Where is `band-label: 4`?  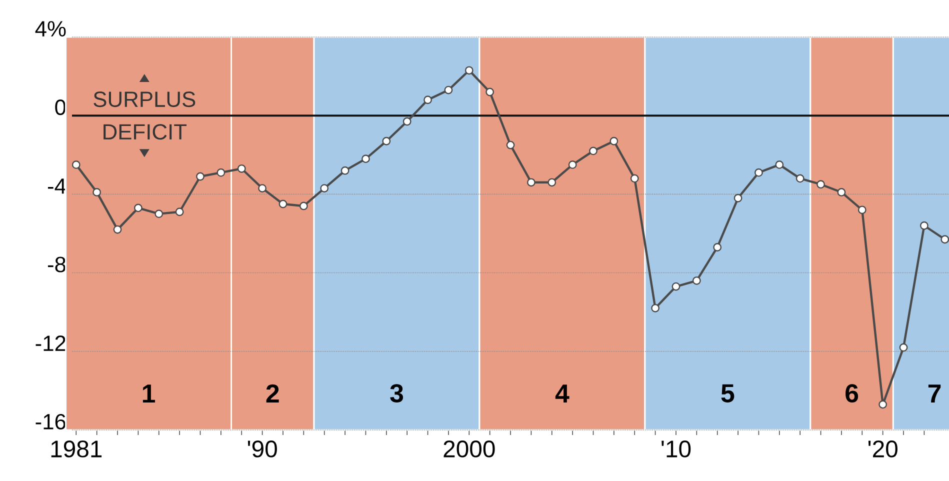
band-label: 4 is located at coordinates (562, 393).